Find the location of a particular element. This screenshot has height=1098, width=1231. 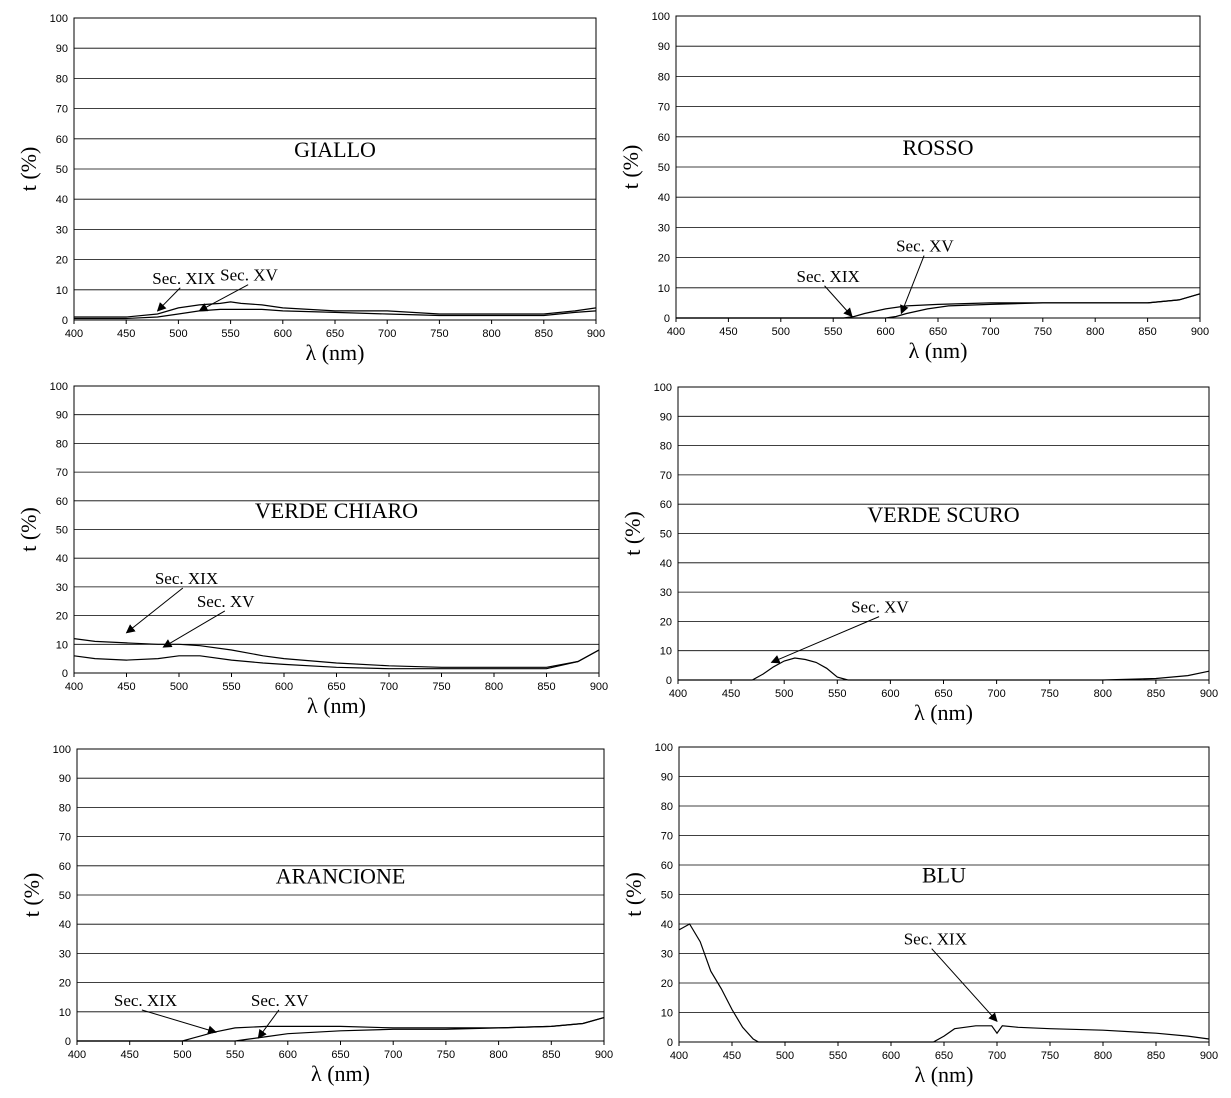

chart-title: ROSSO is located at coordinates (938, 147).